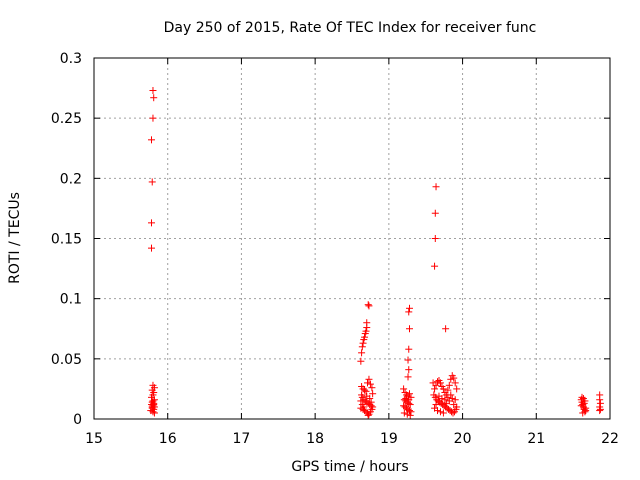  What do you see at coordinates (168, 439) in the screenshot?
I see `x-tick-label: 16` at bounding box center [168, 439].